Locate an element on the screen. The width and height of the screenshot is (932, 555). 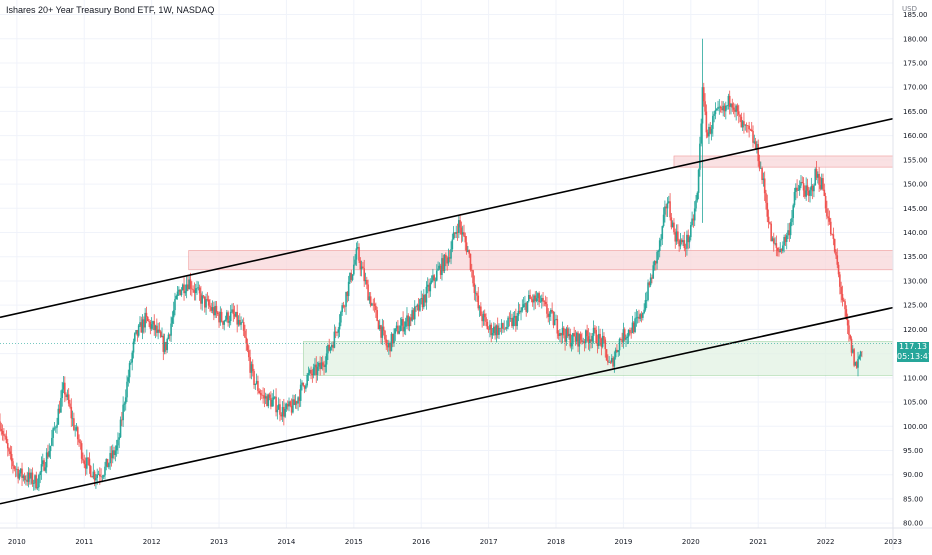
resistance-zone-middle is located at coordinates (541, 260).